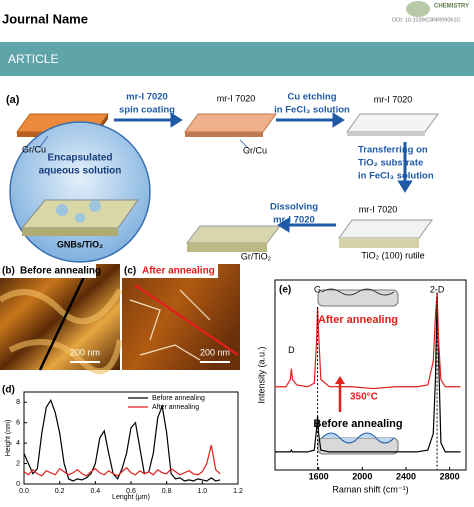  Describe the element at coordinates (393, 150) in the screenshot. I see `step-label: Transferring on` at that location.